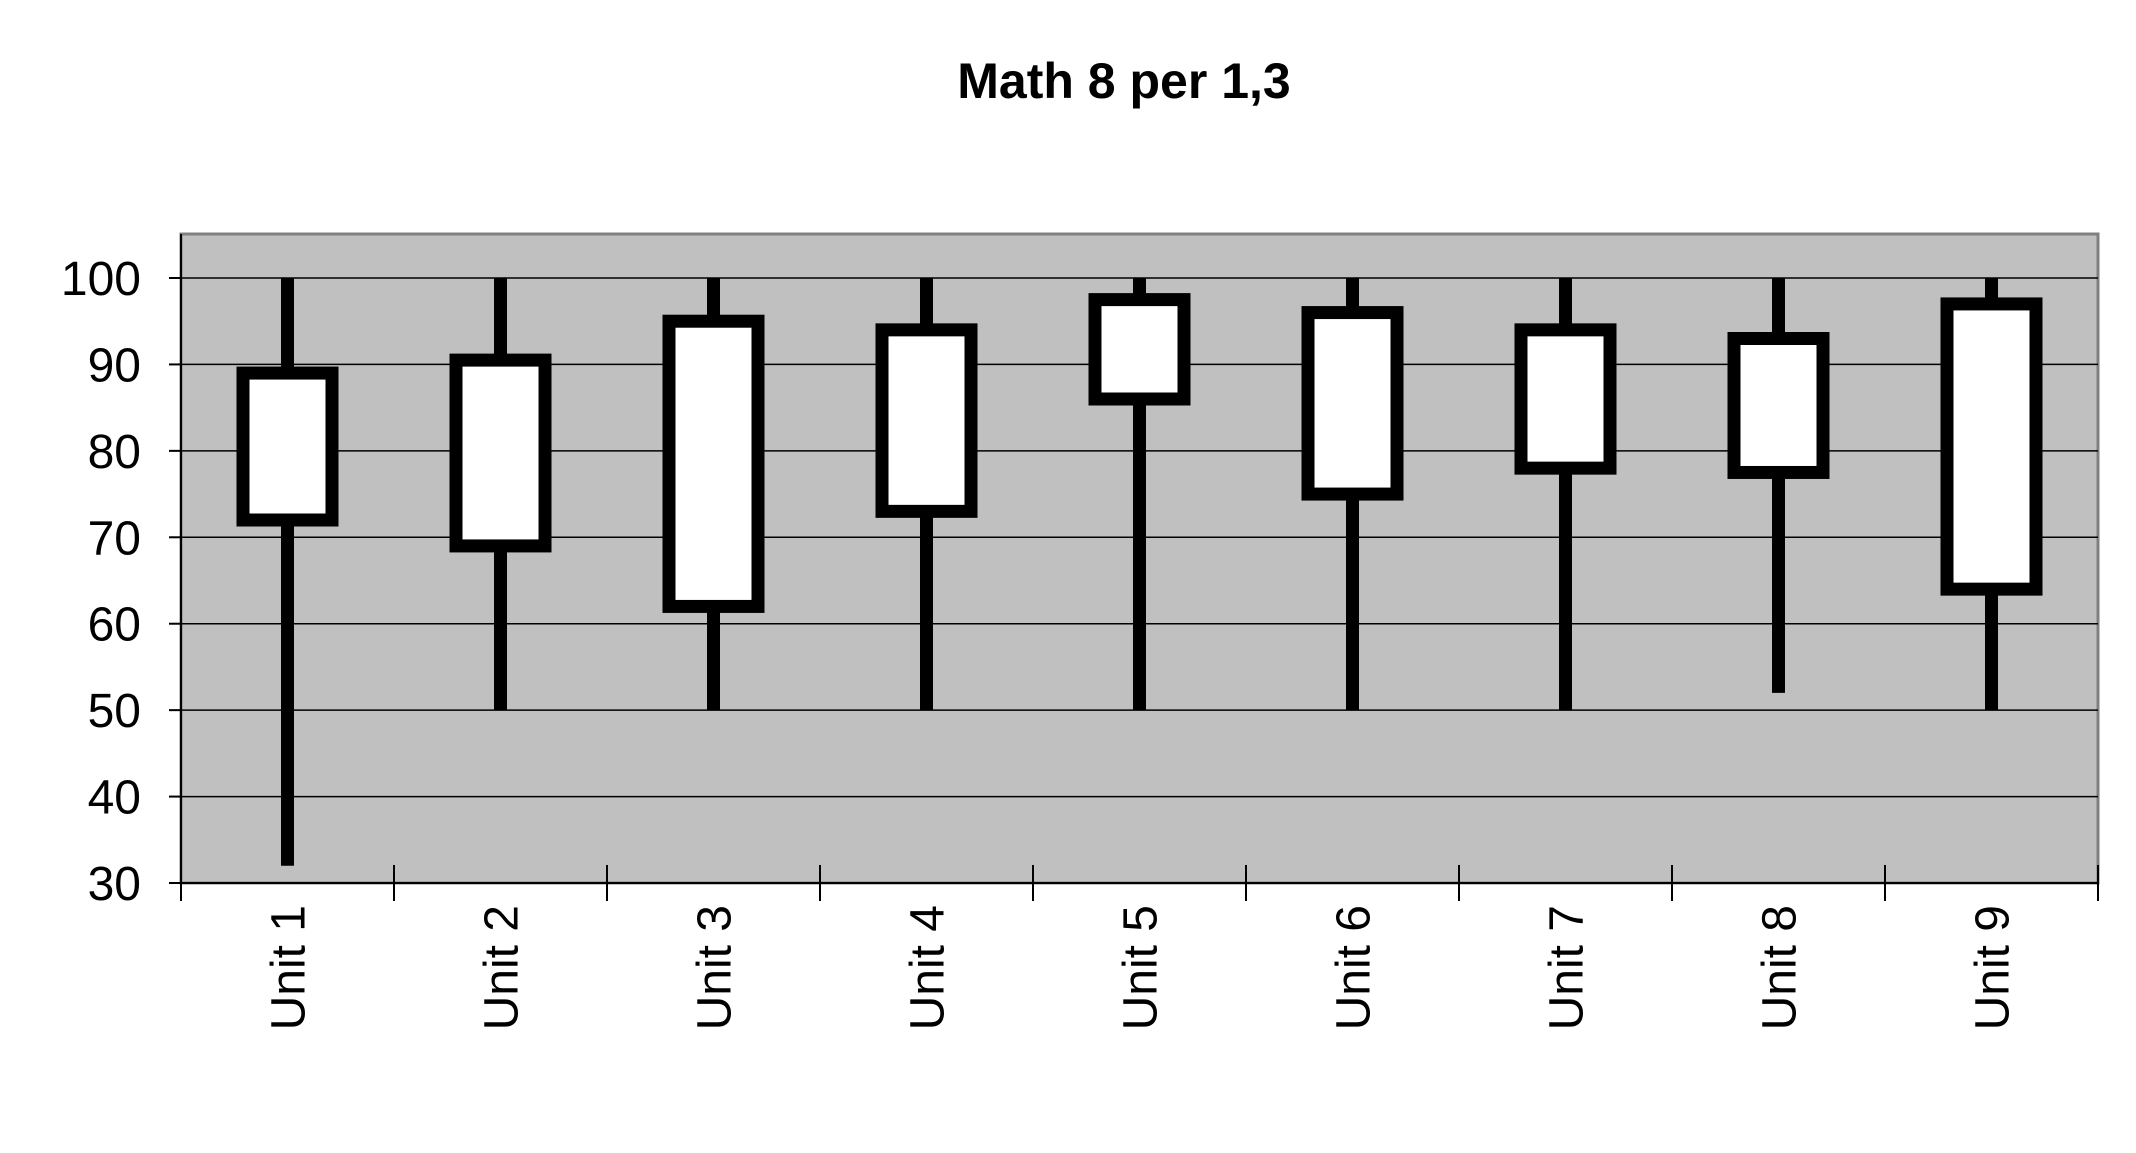 The width and height of the screenshot is (2136, 1153). What do you see at coordinates (114, 625) in the screenshot?
I see `y-tick-label: 60` at bounding box center [114, 625].